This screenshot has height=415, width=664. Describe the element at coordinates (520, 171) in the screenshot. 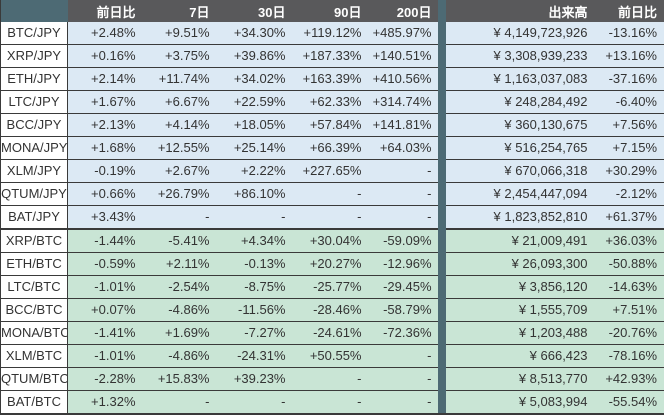

I see `cell-volume: ¥ 670,066,318` at that location.